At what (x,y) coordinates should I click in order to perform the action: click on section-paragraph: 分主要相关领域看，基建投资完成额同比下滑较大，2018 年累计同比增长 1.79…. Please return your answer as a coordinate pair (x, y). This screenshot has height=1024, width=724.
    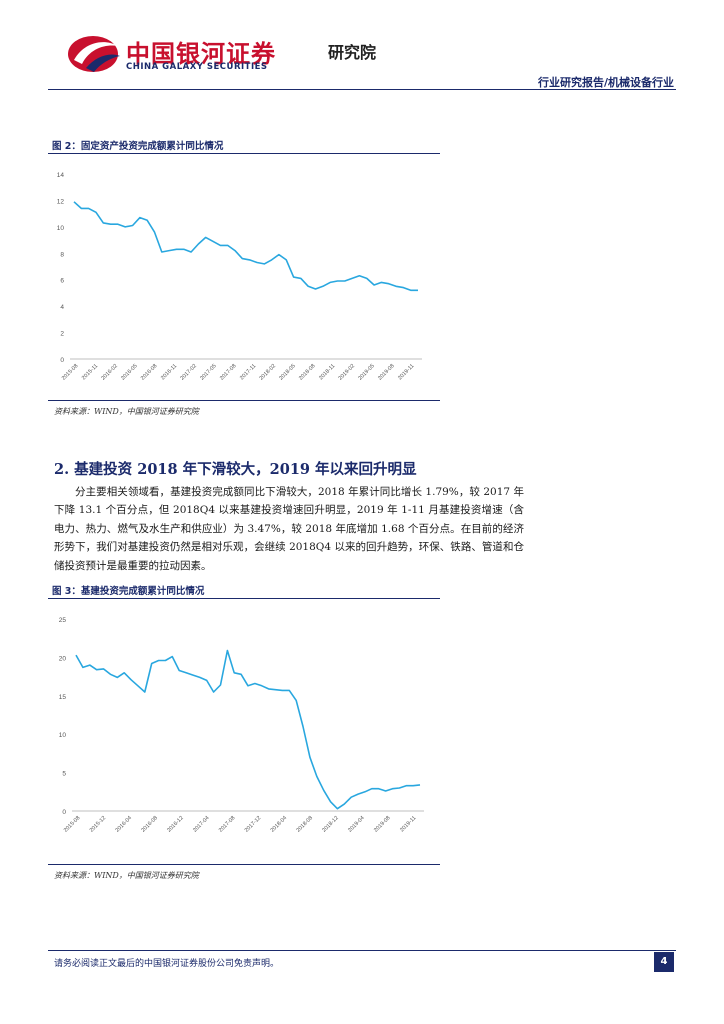
    Looking at the image, I should click on (289, 529).